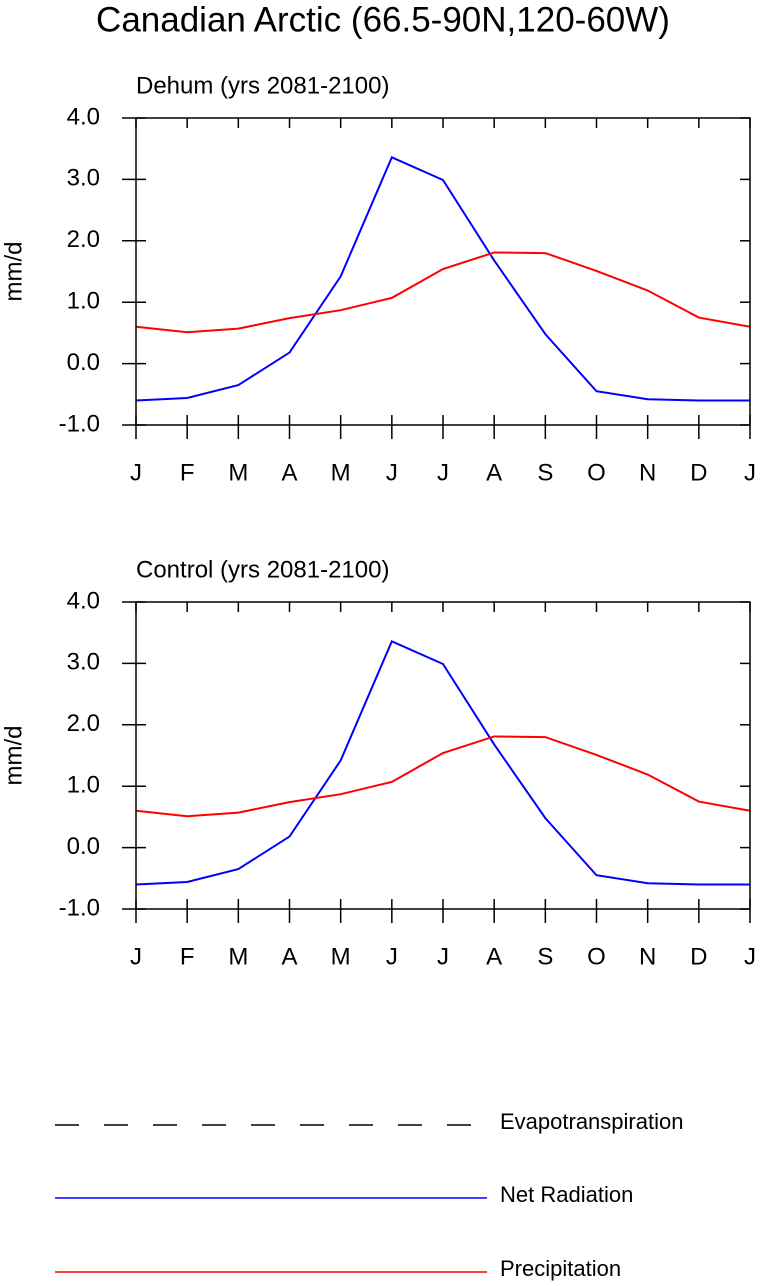 The height and width of the screenshot is (1286, 767). Describe the element at coordinates (262, 85) in the screenshot. I see `panel-subtitle: Dehum (yrs 2081-2100)` at that location.